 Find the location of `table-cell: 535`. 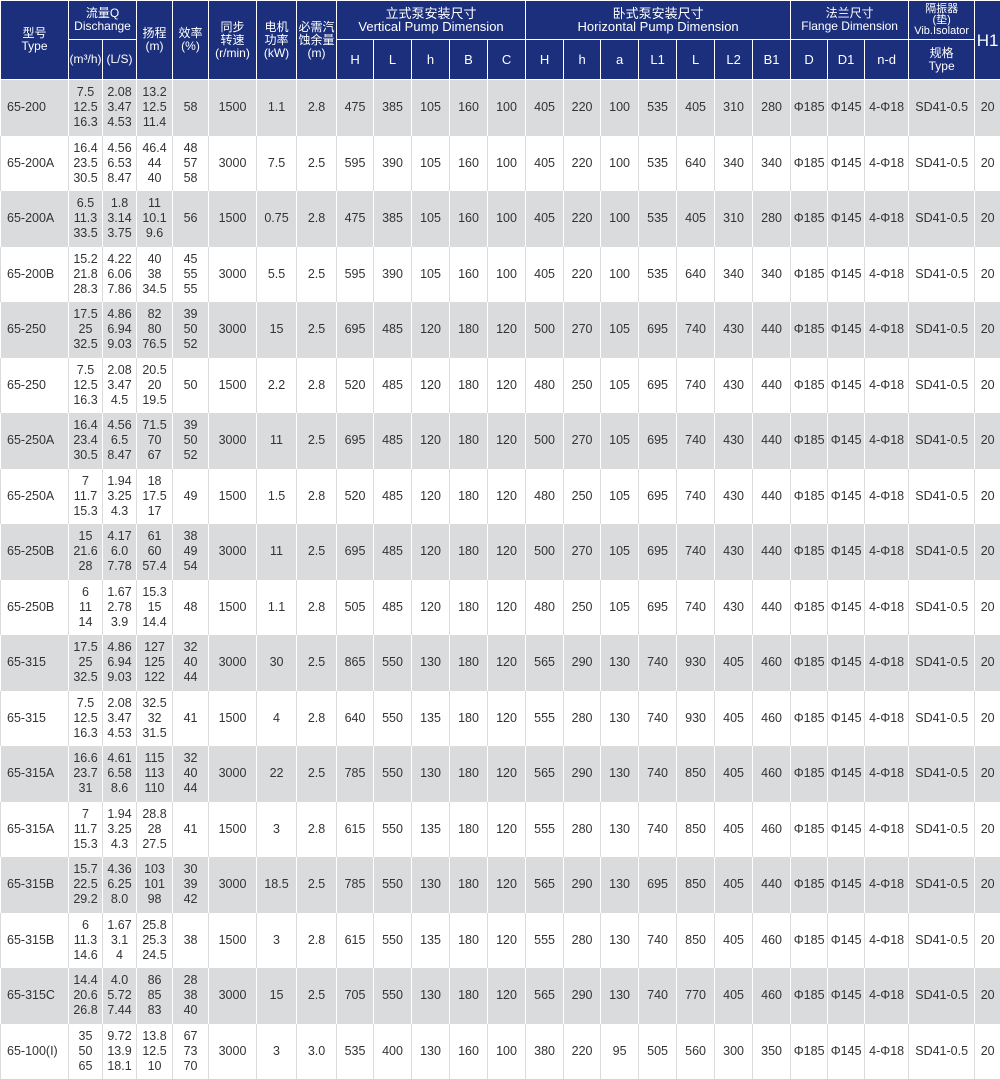

table-cell: 535 is located at coordinates (658, 219).